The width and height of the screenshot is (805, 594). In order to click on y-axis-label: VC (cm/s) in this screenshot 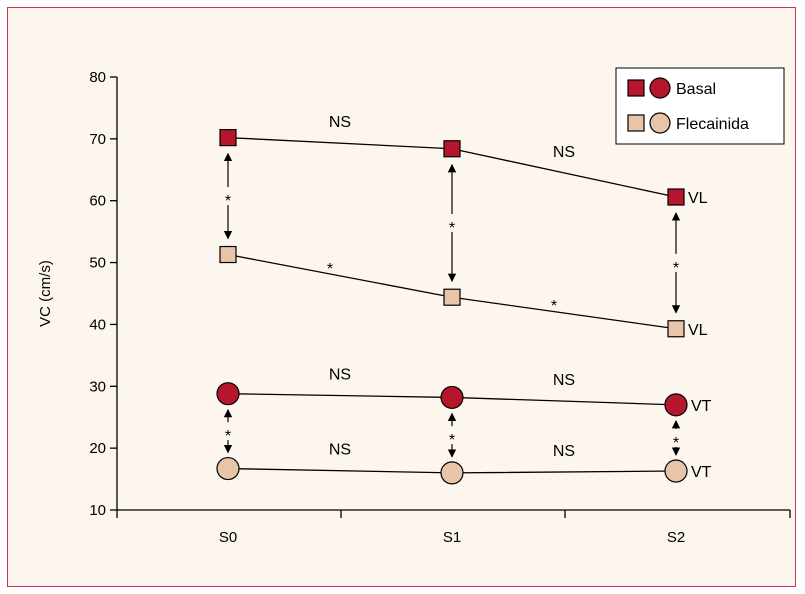, I will do `click(45, 293)`.